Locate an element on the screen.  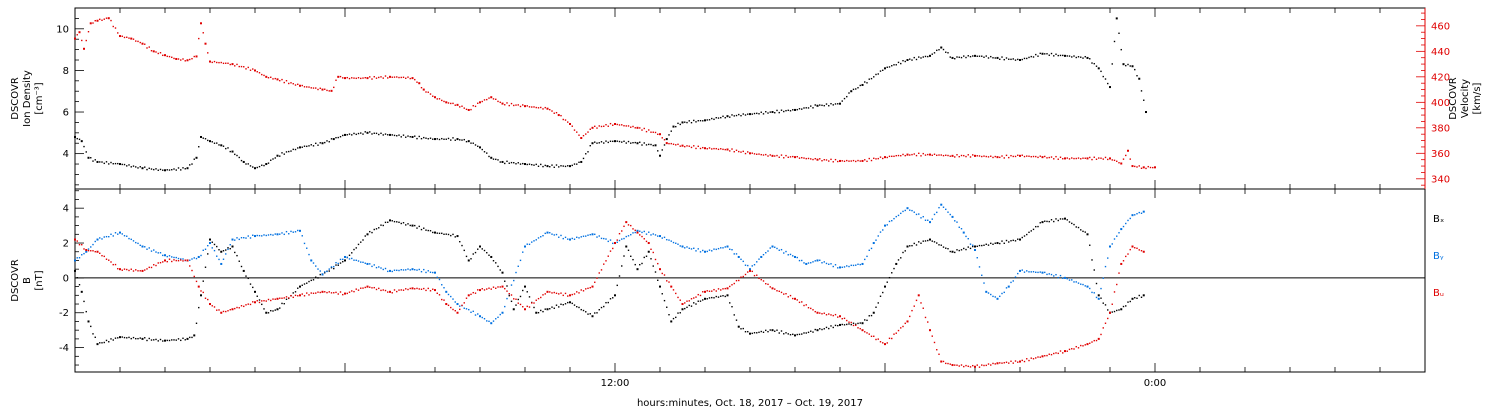
y-axis-label: [nT] is located at coordinates (39, 280).